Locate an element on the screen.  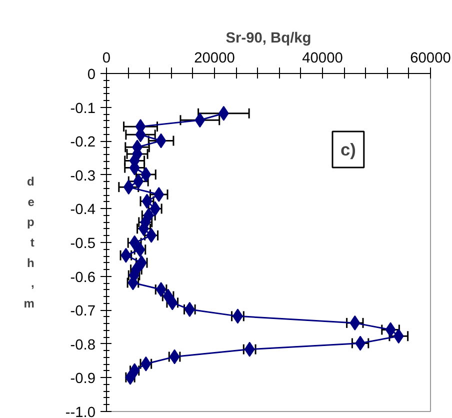
y-tick-label: -0.4 is located at coordinates (83, 210).